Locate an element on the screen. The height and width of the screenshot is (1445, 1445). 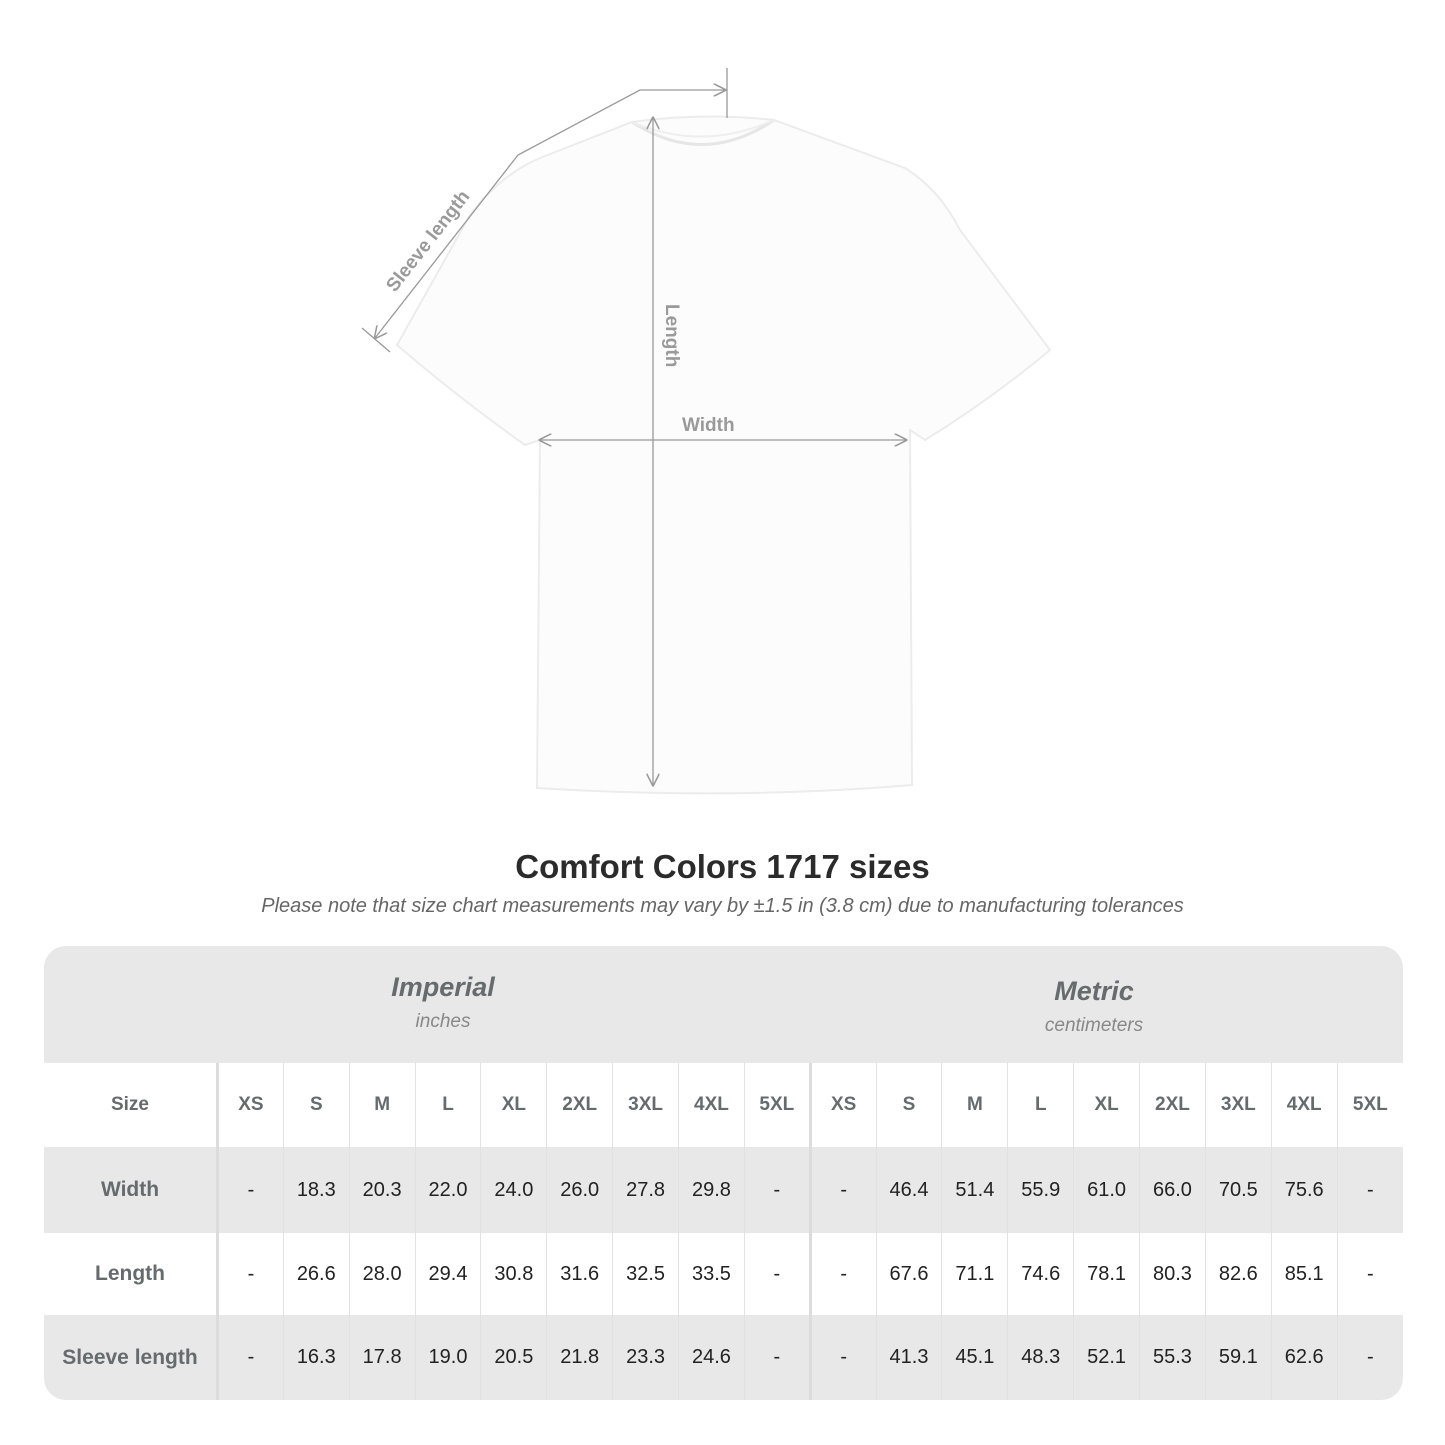
imperial-cell: 16.3 is located at coordinates (316, 1357).